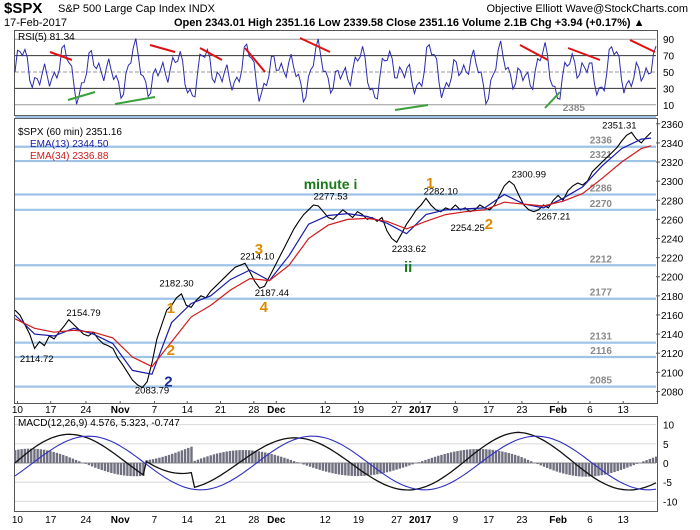 This screenshot has width=700, height=530. I want to click on x-axis-label: 10, so click(18, 410).